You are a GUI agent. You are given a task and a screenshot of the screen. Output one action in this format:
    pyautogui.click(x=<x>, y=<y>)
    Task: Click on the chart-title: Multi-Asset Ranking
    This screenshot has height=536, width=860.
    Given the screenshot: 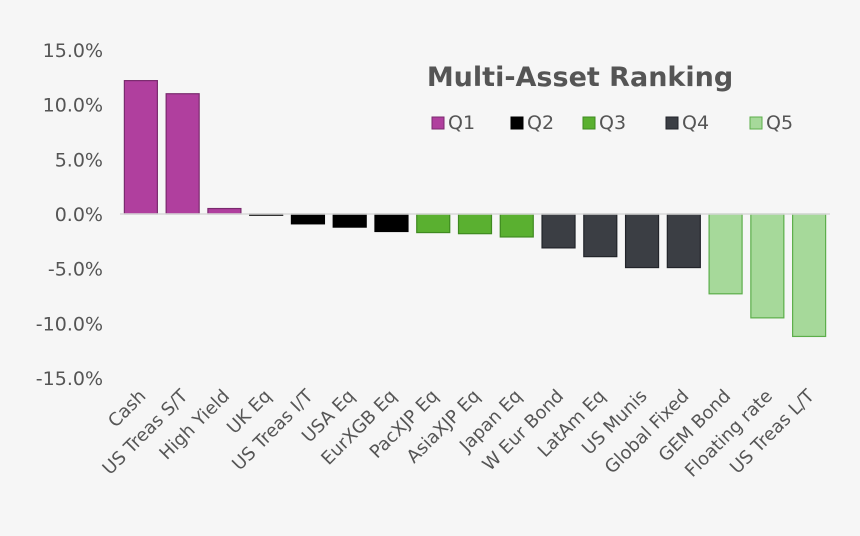 What is the action you would take?
    pyautogui.click(x=580, y=77)
    